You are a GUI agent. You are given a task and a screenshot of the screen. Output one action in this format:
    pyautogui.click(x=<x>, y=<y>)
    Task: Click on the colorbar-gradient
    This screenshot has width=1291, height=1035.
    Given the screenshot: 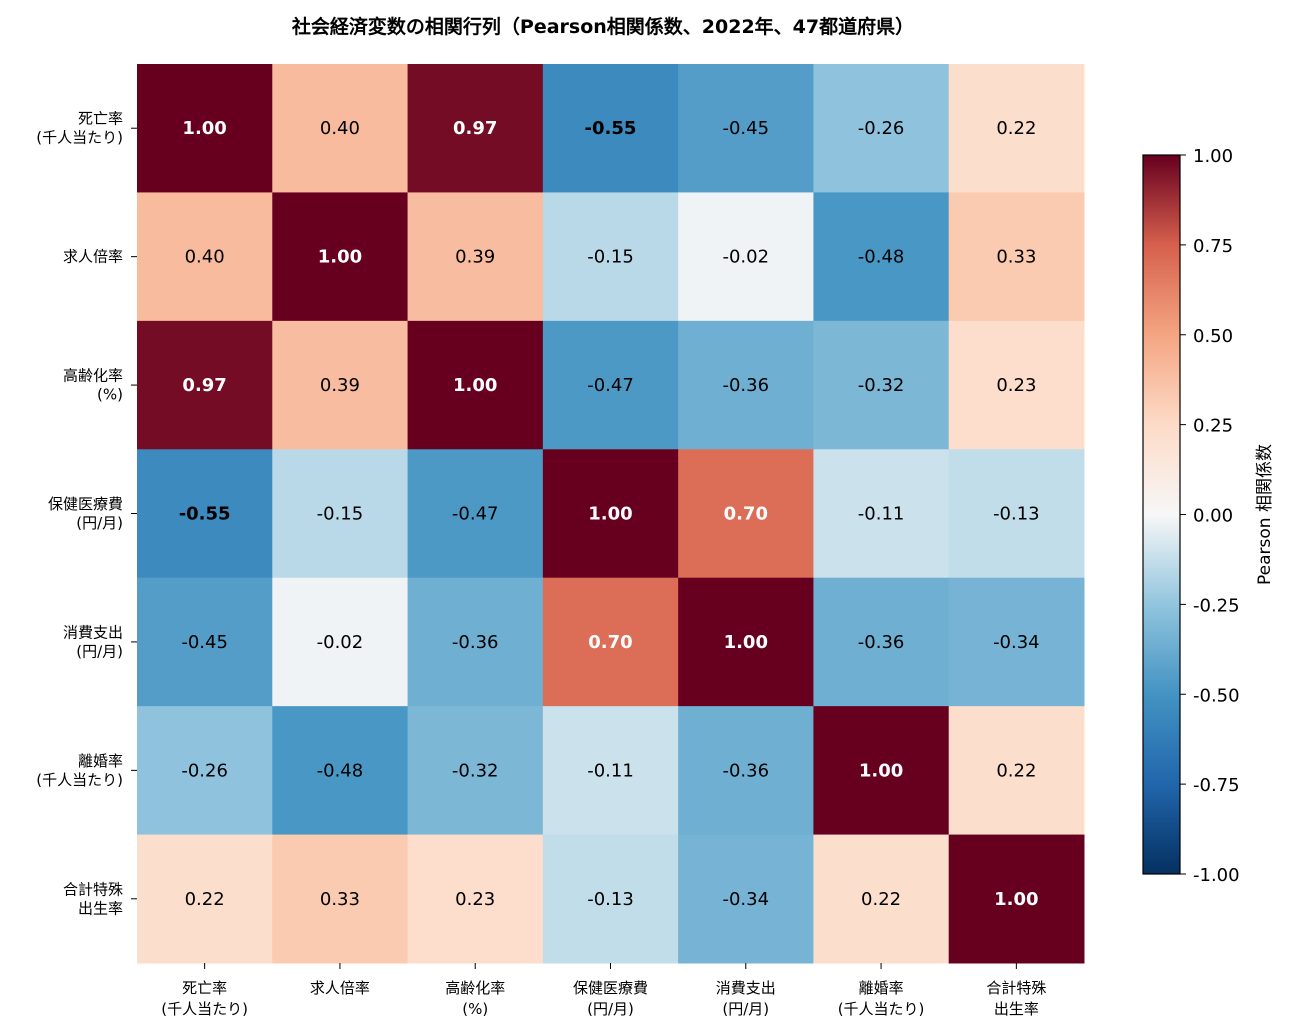 What is the action you would take?
    pyautogui.click(x=1161, y=514)
    